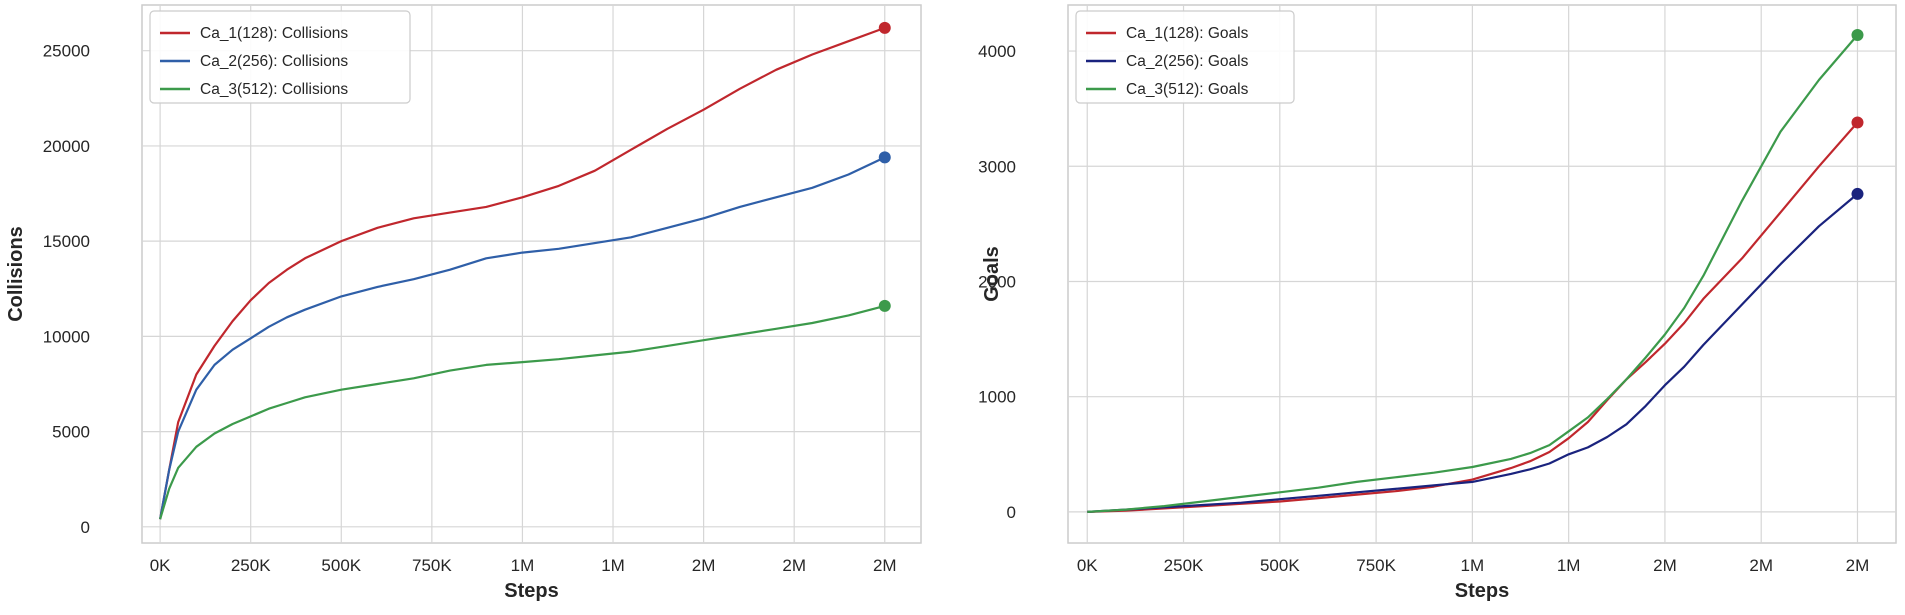 Image resolution: width=1905 pixels, height=615 pixels. I want to click on y-tick-label: 2000, so click(997, 281).